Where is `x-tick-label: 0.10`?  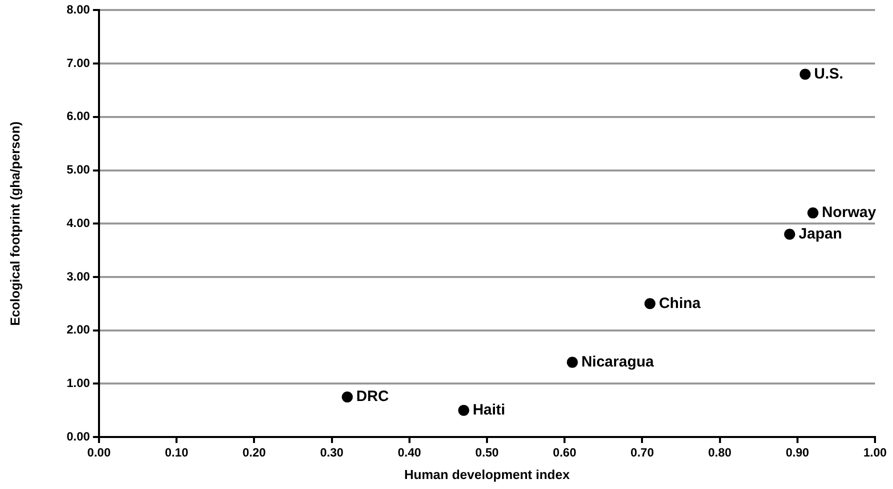
x-tick-label: 0.10 is located at coordinates (176, 453).